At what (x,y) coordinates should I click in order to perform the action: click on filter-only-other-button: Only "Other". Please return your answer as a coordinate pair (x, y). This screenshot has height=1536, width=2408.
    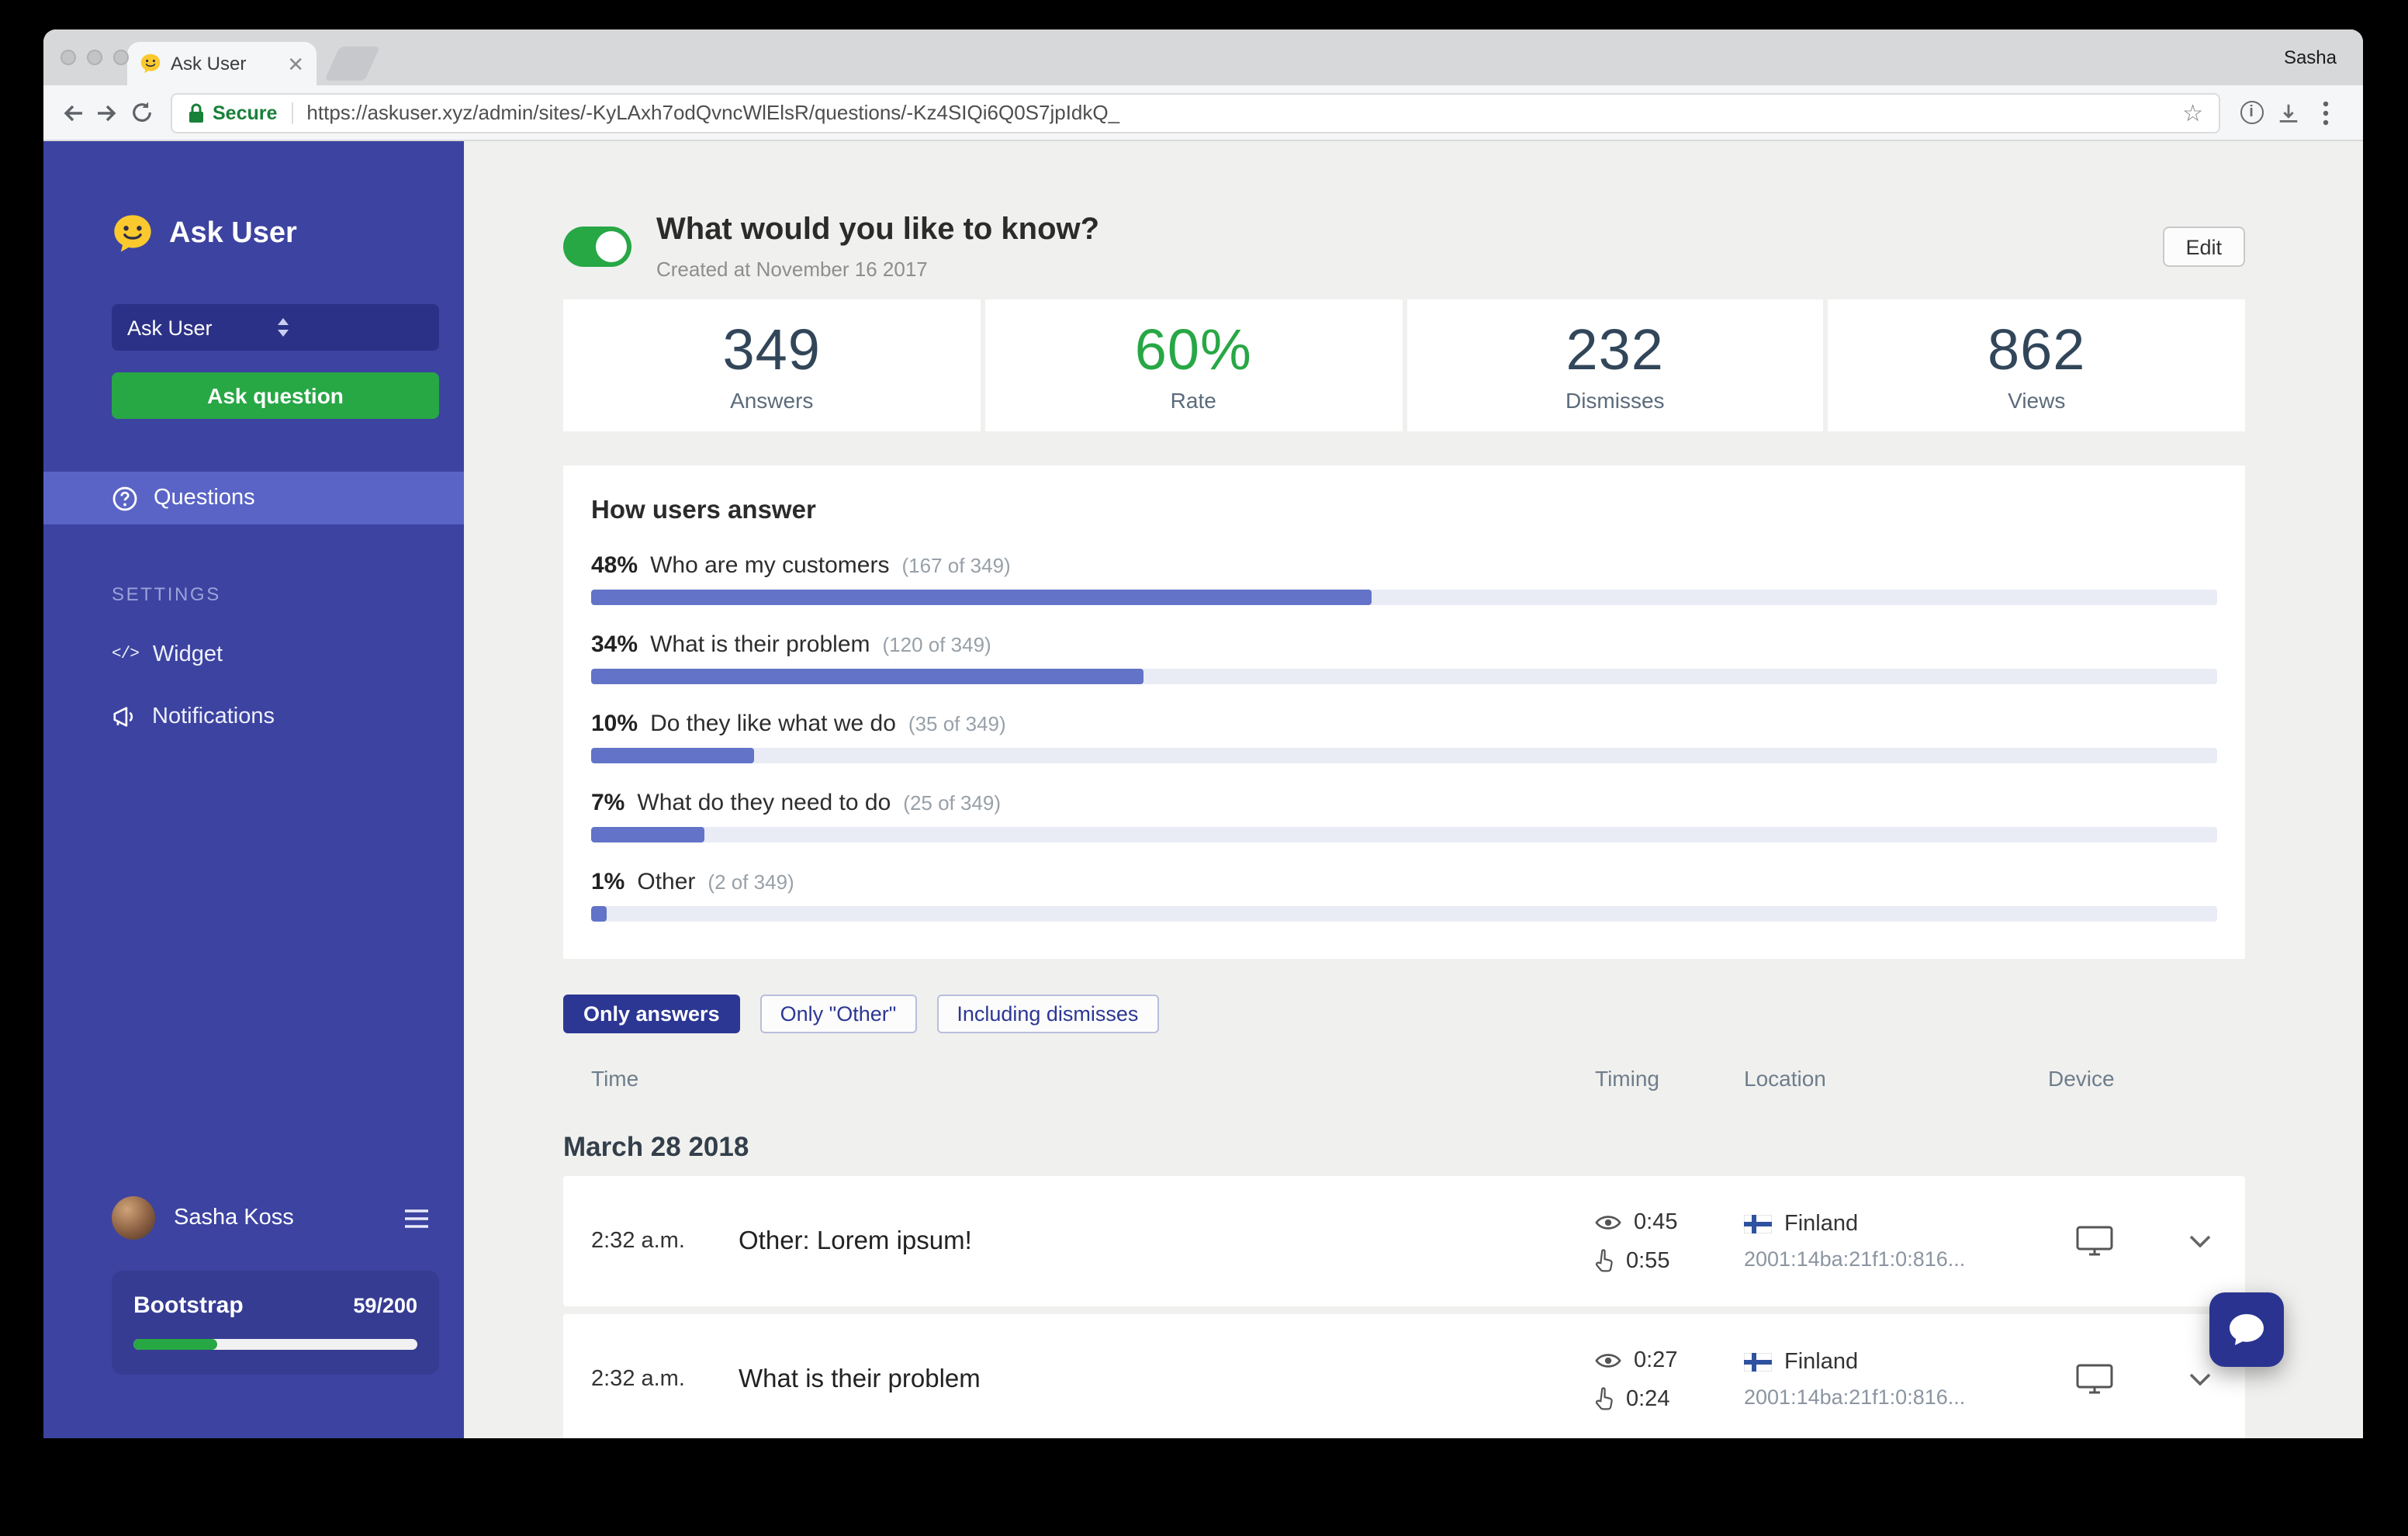
    Looking at the image, I should click on (838, 1014).